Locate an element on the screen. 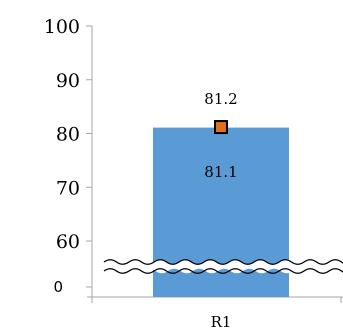 Image resolution: width=343 pixels, height=332 pixels. y-tick-label: 100 is located at coordinates (62, 27).